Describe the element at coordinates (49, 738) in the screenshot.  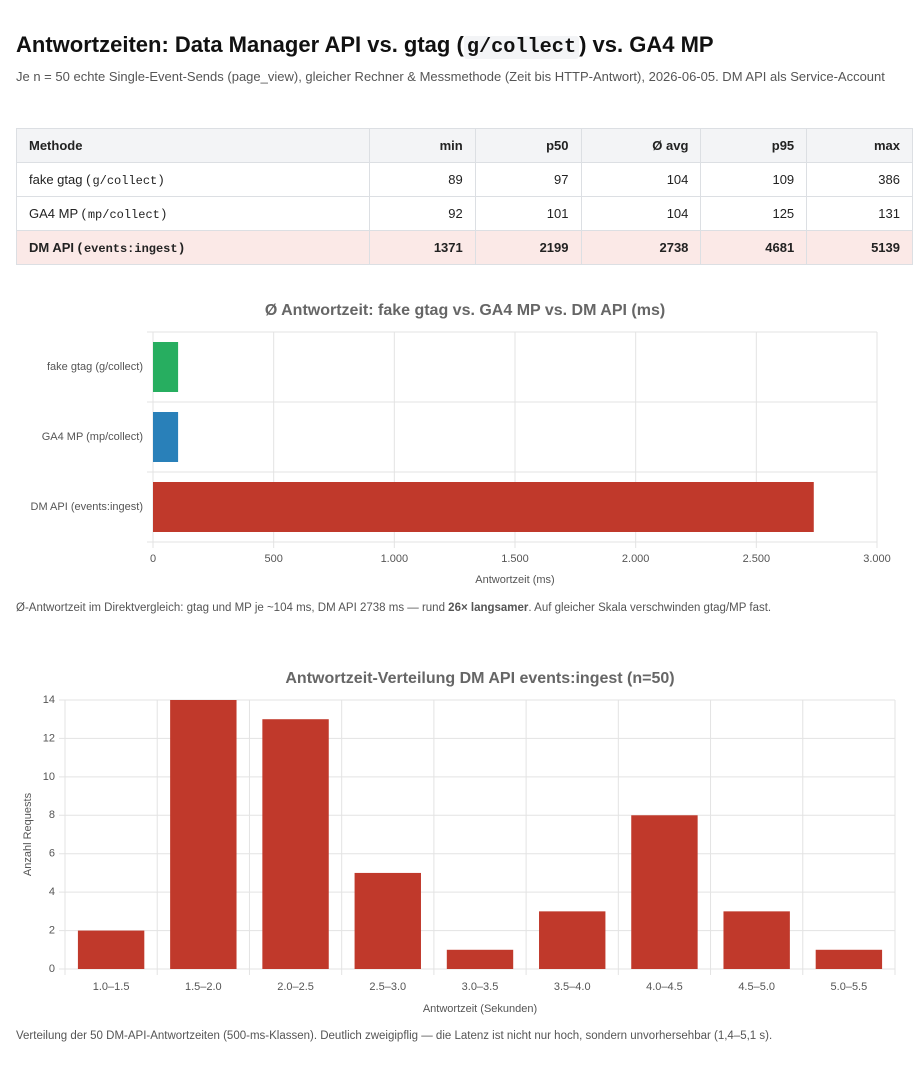
I see `y-tick-label: 12` at that location.